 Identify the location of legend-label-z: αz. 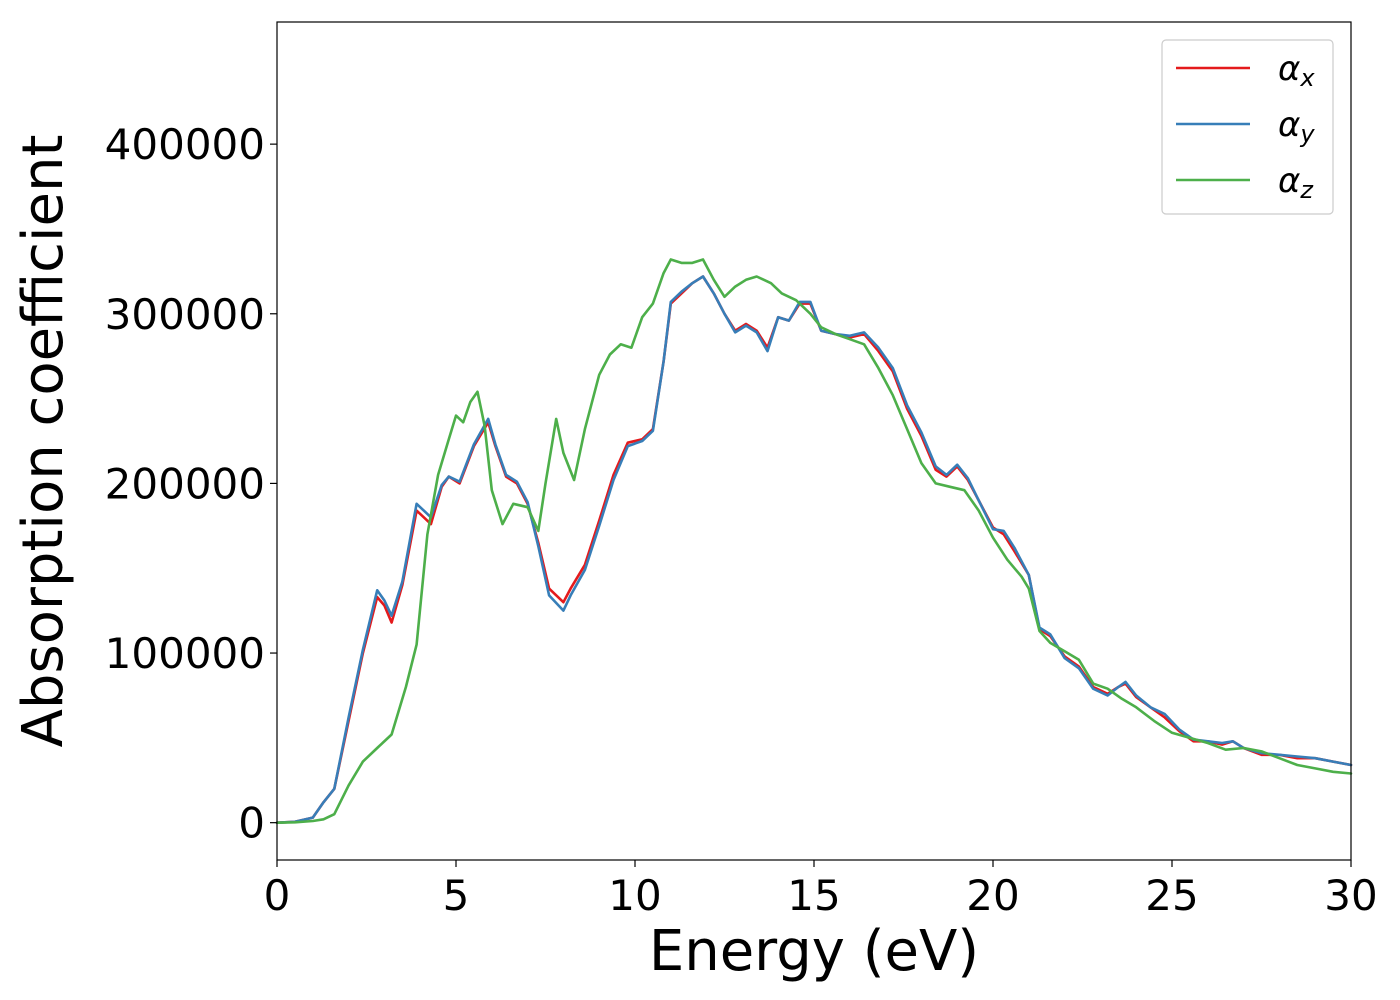
(1296, 182).